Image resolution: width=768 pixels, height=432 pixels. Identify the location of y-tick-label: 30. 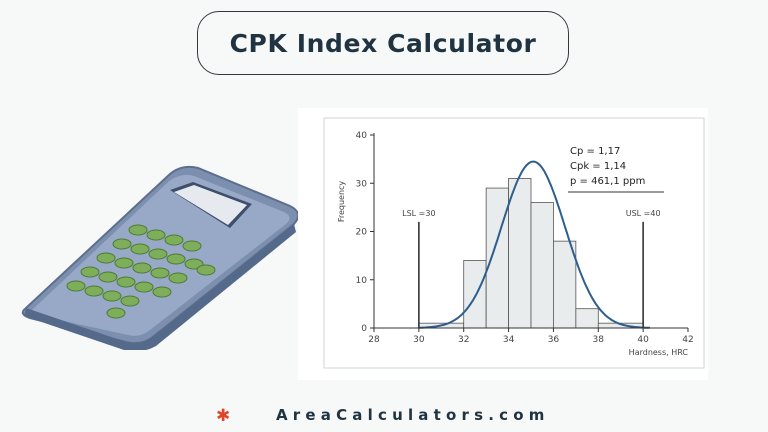
(362, 184).